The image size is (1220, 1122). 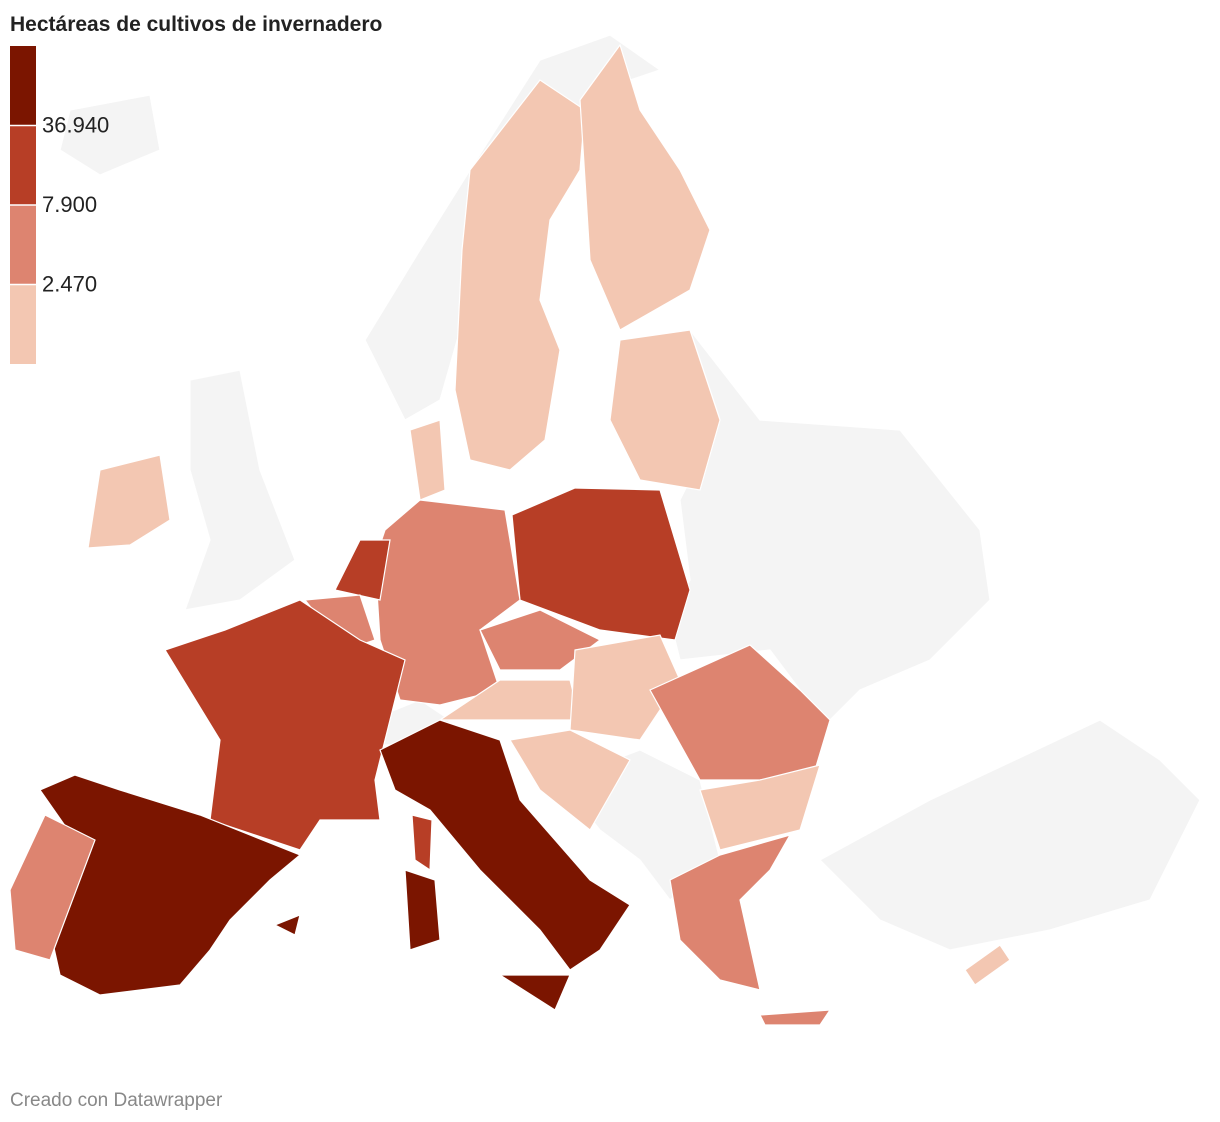 I want to click on legend-label: 7.900, so click(x=69, y=204).